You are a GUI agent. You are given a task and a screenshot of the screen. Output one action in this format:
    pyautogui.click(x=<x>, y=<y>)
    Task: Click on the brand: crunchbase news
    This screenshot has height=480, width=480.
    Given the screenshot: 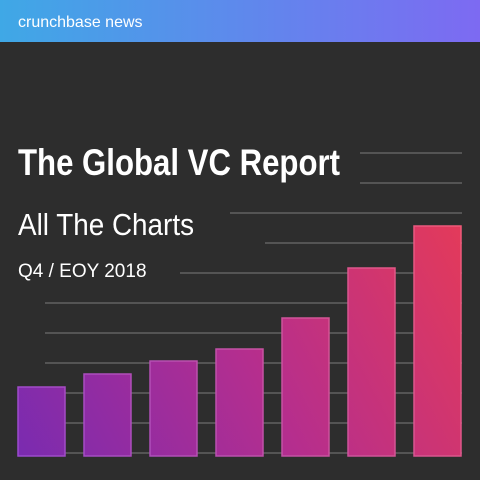 What is the action you would take?
    pyautogui.click(x=80, y=22)
    